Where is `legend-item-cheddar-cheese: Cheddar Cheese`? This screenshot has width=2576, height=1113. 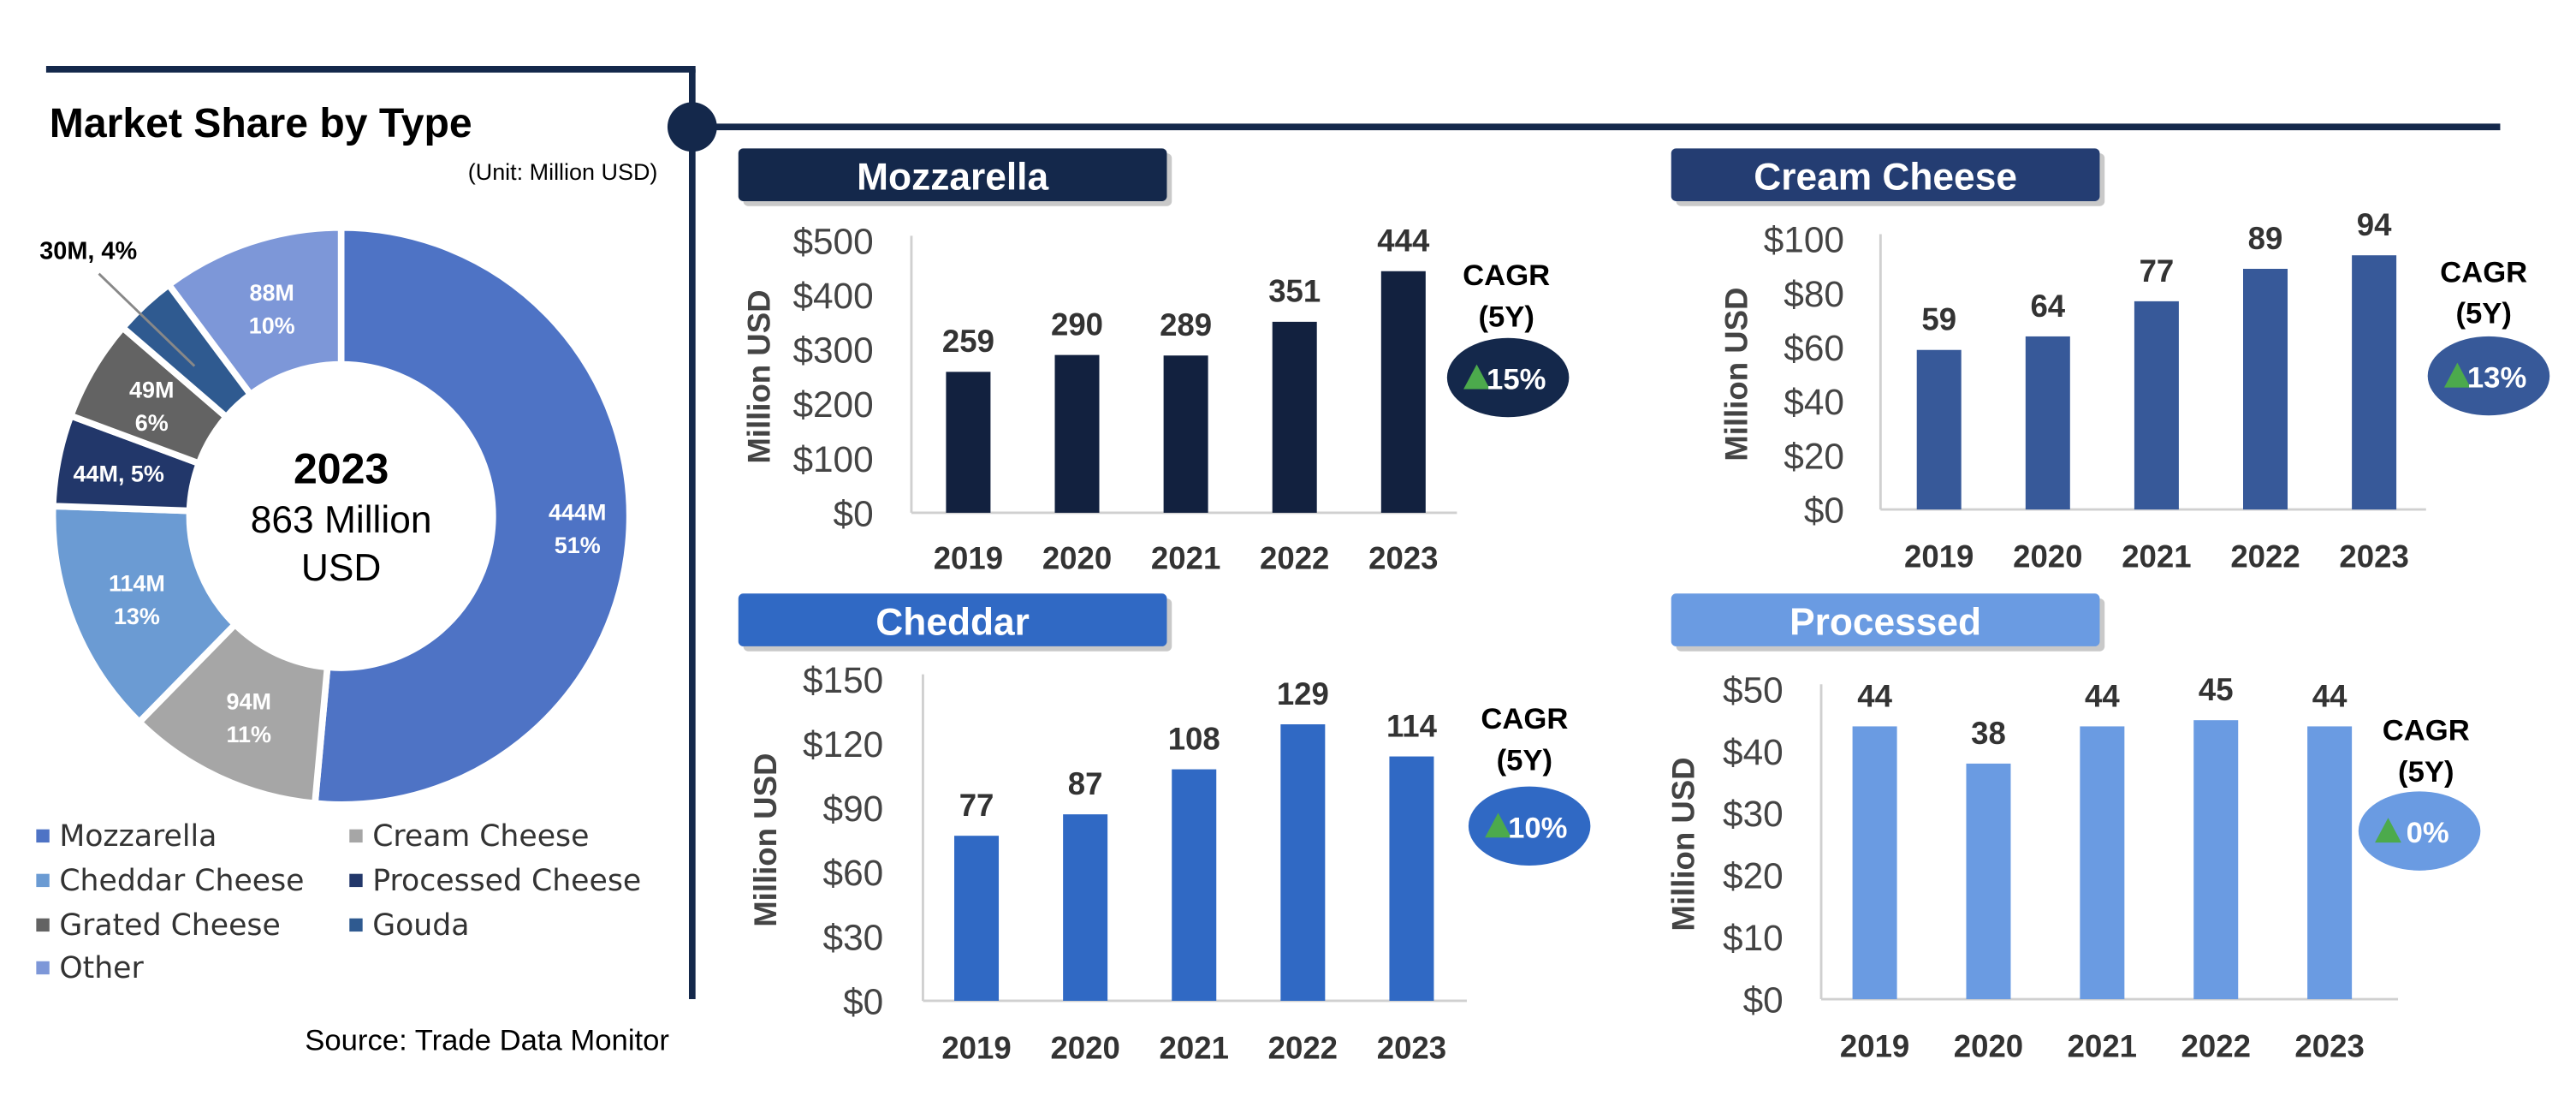 legend-item-cheddar-cheese: Cheddar Cheese is located at coordinates (170, 881).